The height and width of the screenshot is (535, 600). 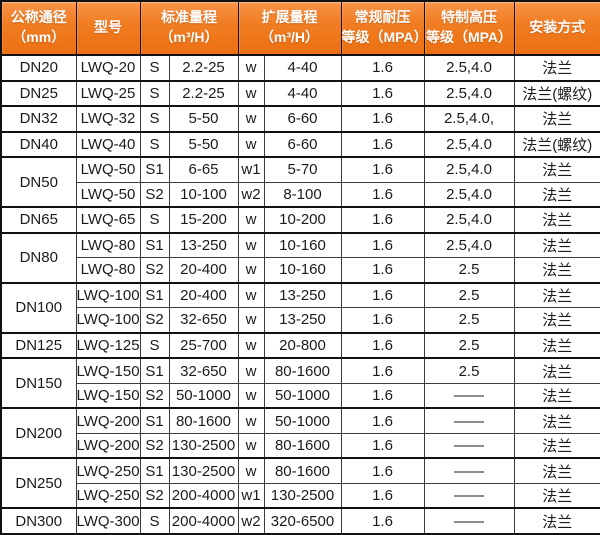 I want to click on cell-nominal-diameter: DN50, so click(x=38, y=182).